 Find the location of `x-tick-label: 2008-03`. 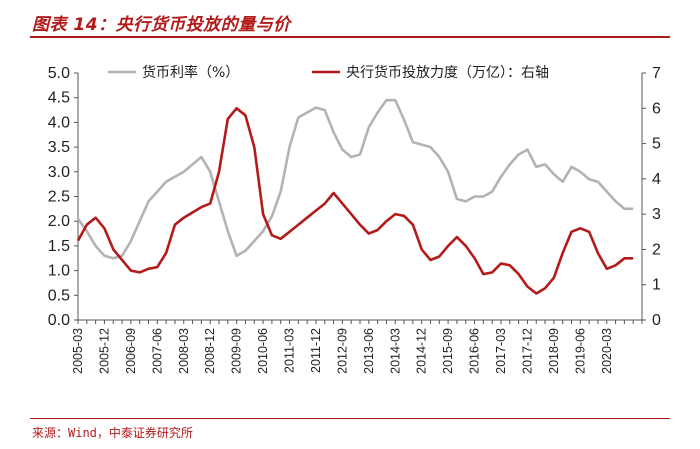

x-tick-label: 2008-03 is located at coordinates (184, 351).